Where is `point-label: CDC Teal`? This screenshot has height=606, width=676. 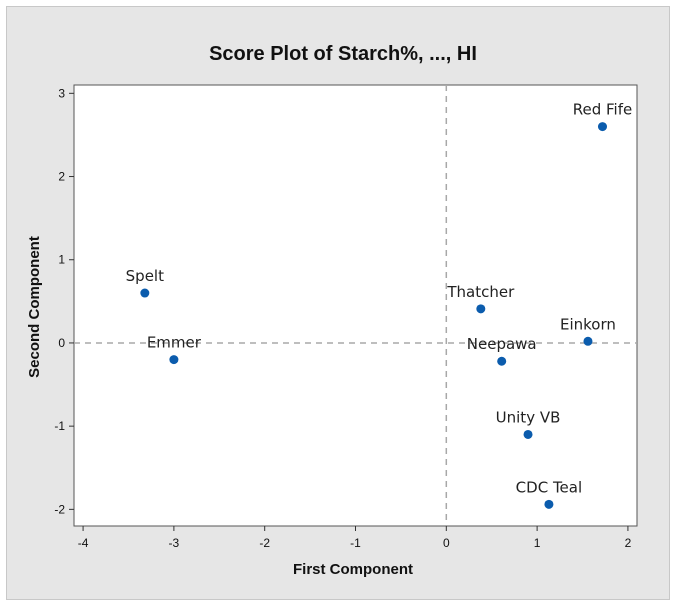 point-label: CDC Teal is located at coordinates (549, 487).